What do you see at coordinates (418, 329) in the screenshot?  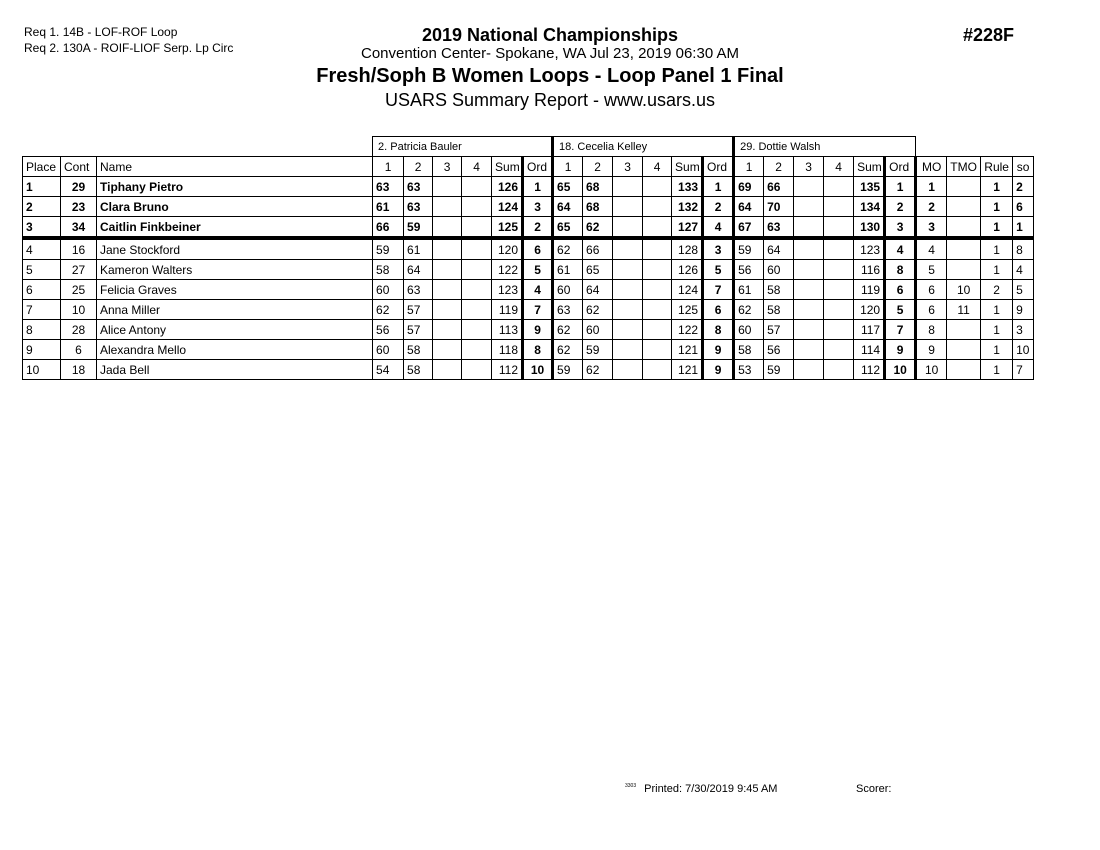 I see `judge-score-cell: 57` at bounding box center [418, 329].